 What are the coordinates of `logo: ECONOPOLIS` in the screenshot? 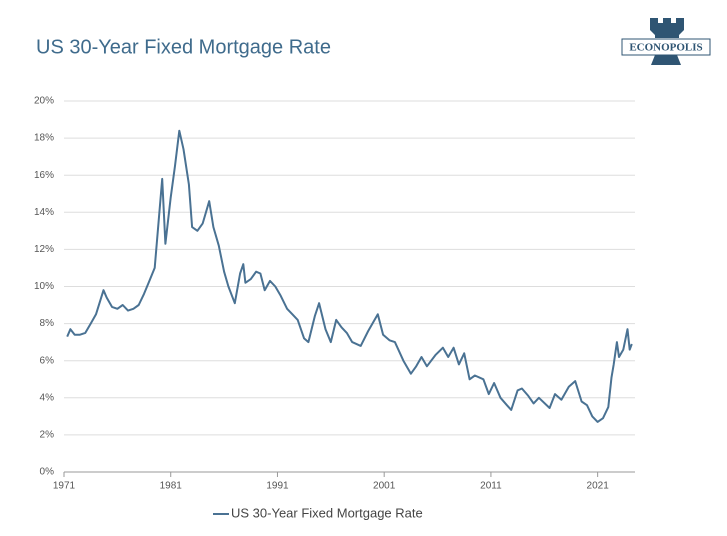 It's located at (666, 41).